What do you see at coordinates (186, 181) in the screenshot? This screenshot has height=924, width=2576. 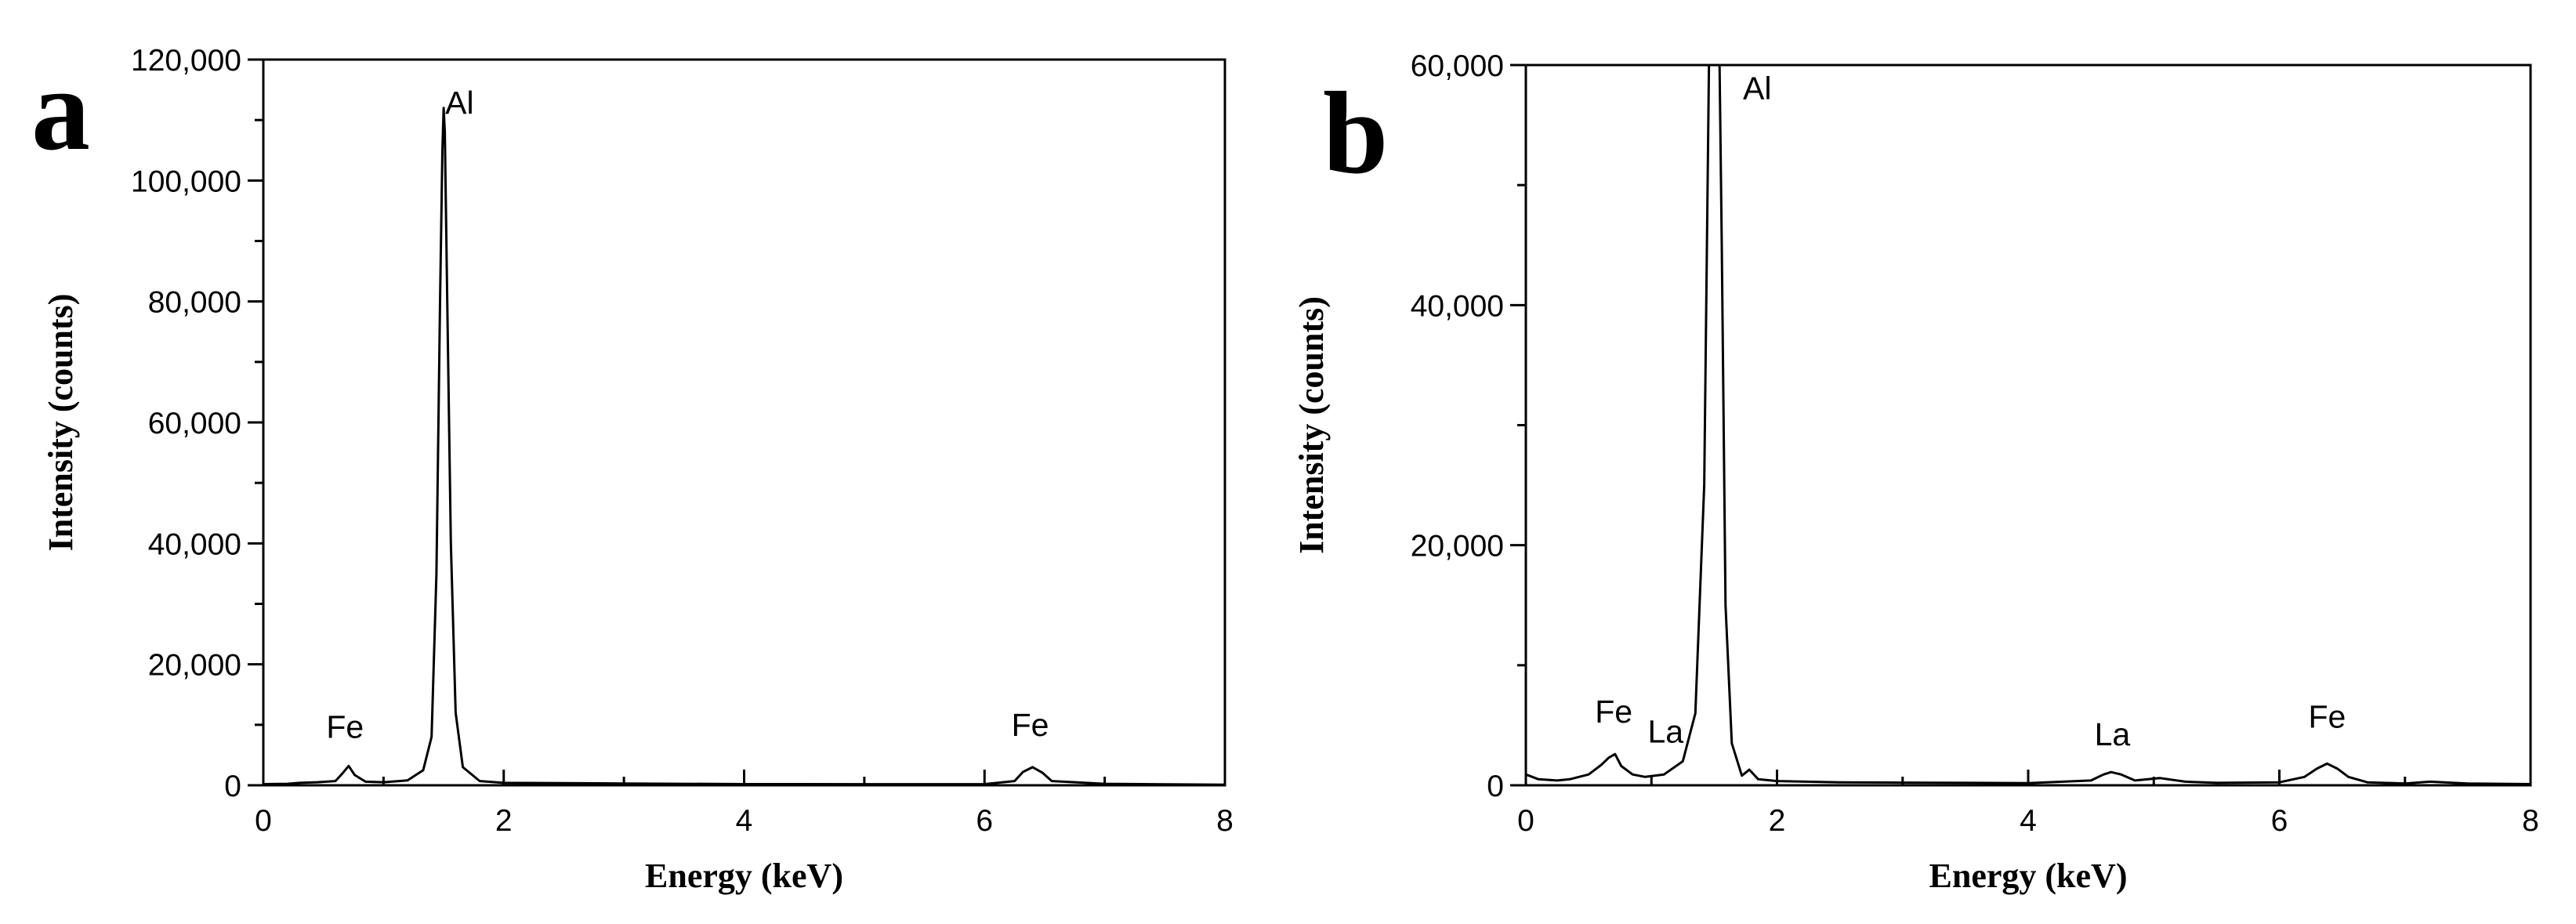 I see `y-tick-label: 100,000` at bounding box center [186, 181].